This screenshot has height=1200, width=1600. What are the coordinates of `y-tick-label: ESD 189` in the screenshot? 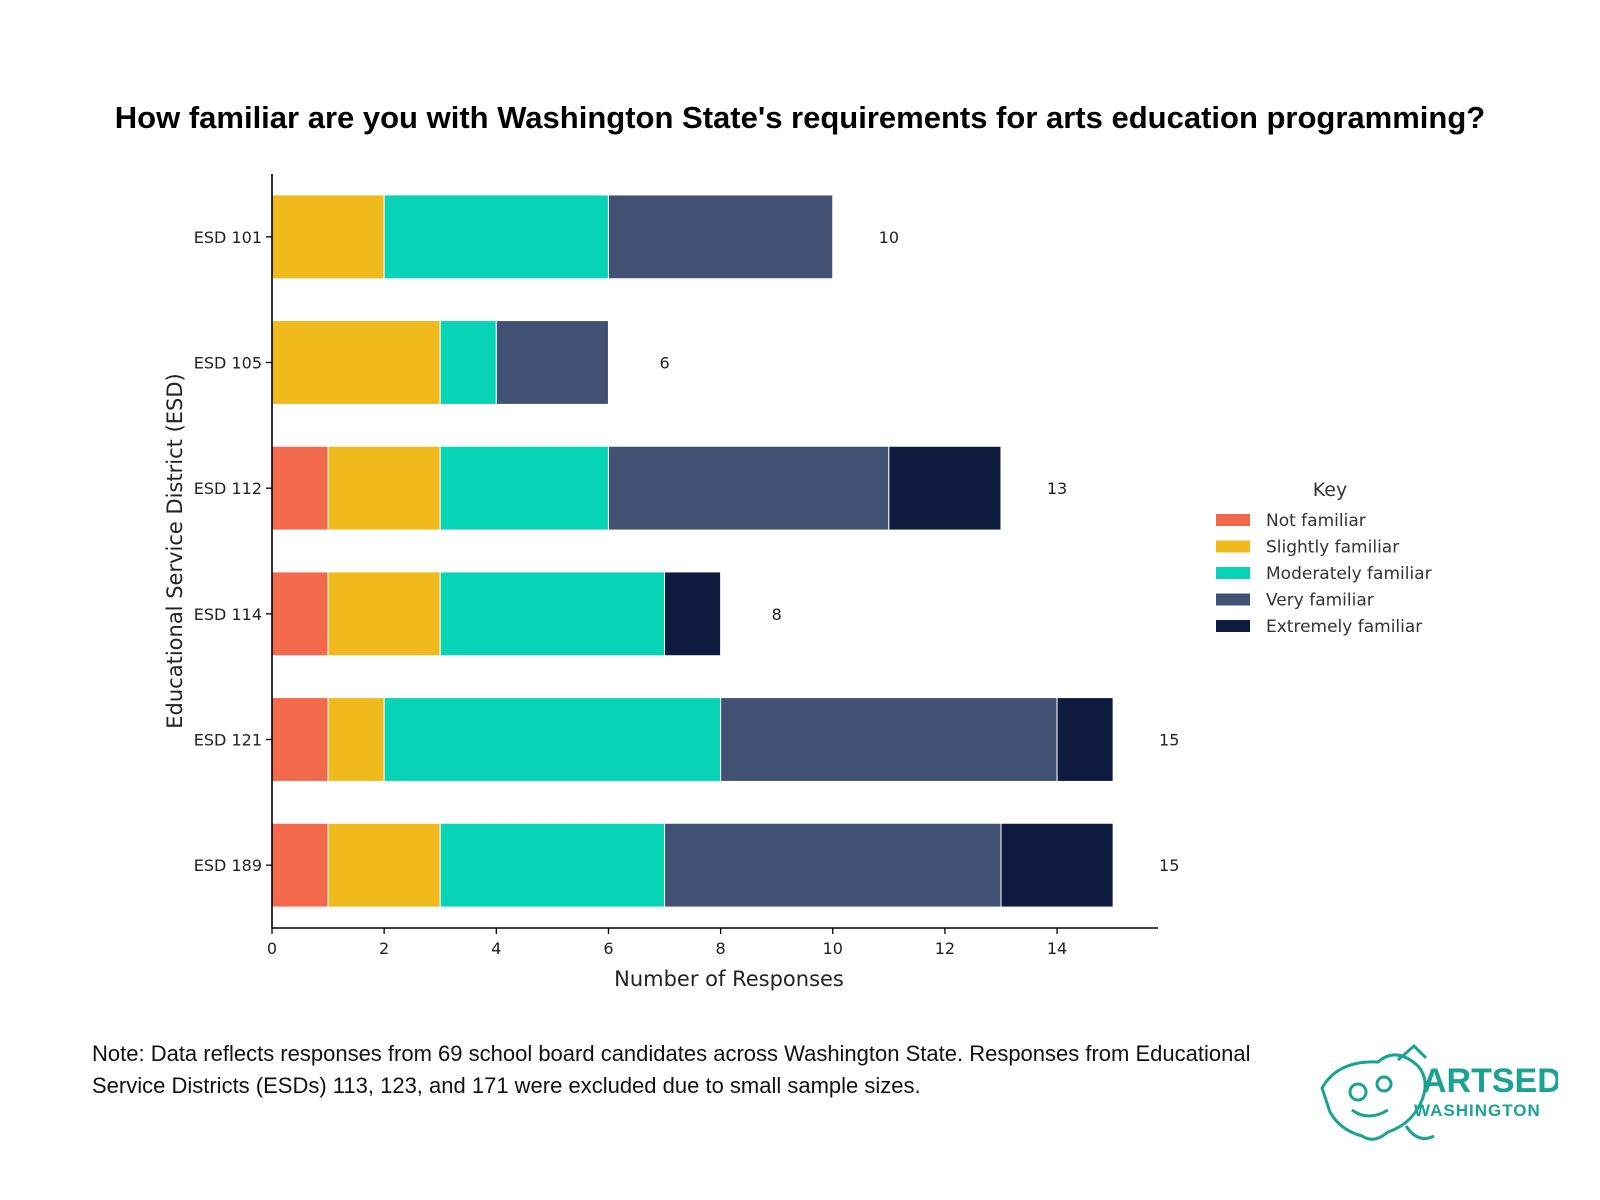 It's located at (228, 865).